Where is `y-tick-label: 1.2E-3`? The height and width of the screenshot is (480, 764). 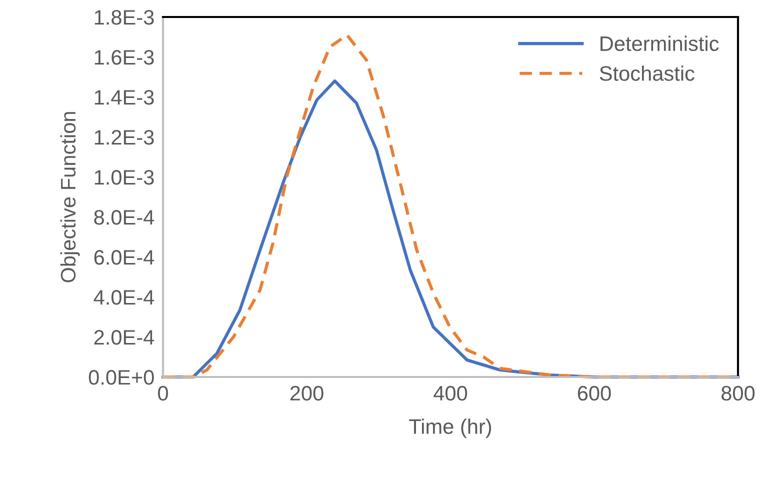 y-tick-label: 1.2E-3 is located at coordinates (124, 137).